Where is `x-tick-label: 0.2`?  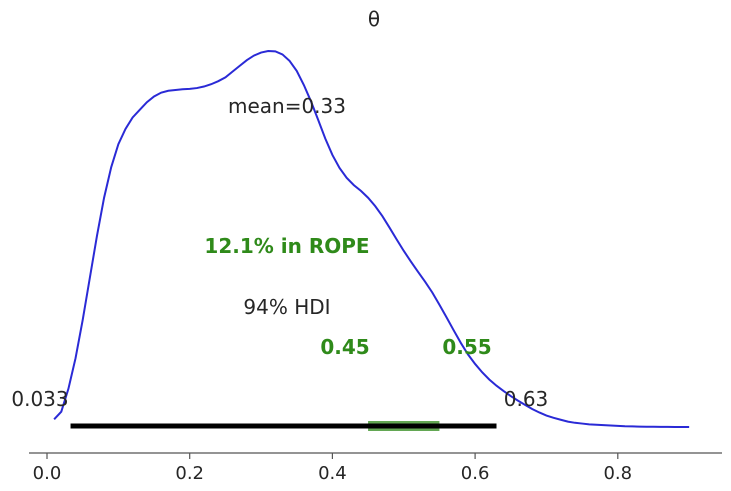 x-tick-label: 0.2 is located at coordinates (189, 473).